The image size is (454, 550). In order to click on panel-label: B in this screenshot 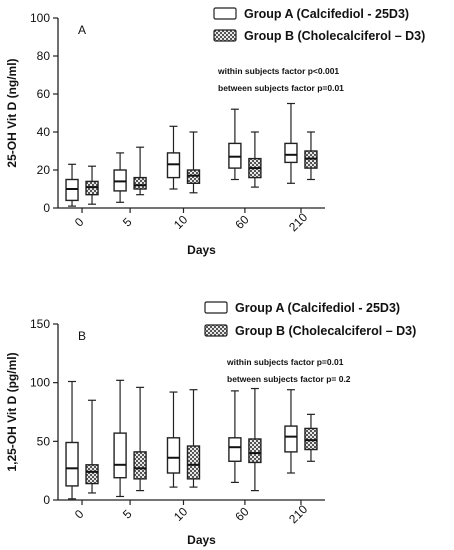, I will do `click(82, 336)`.